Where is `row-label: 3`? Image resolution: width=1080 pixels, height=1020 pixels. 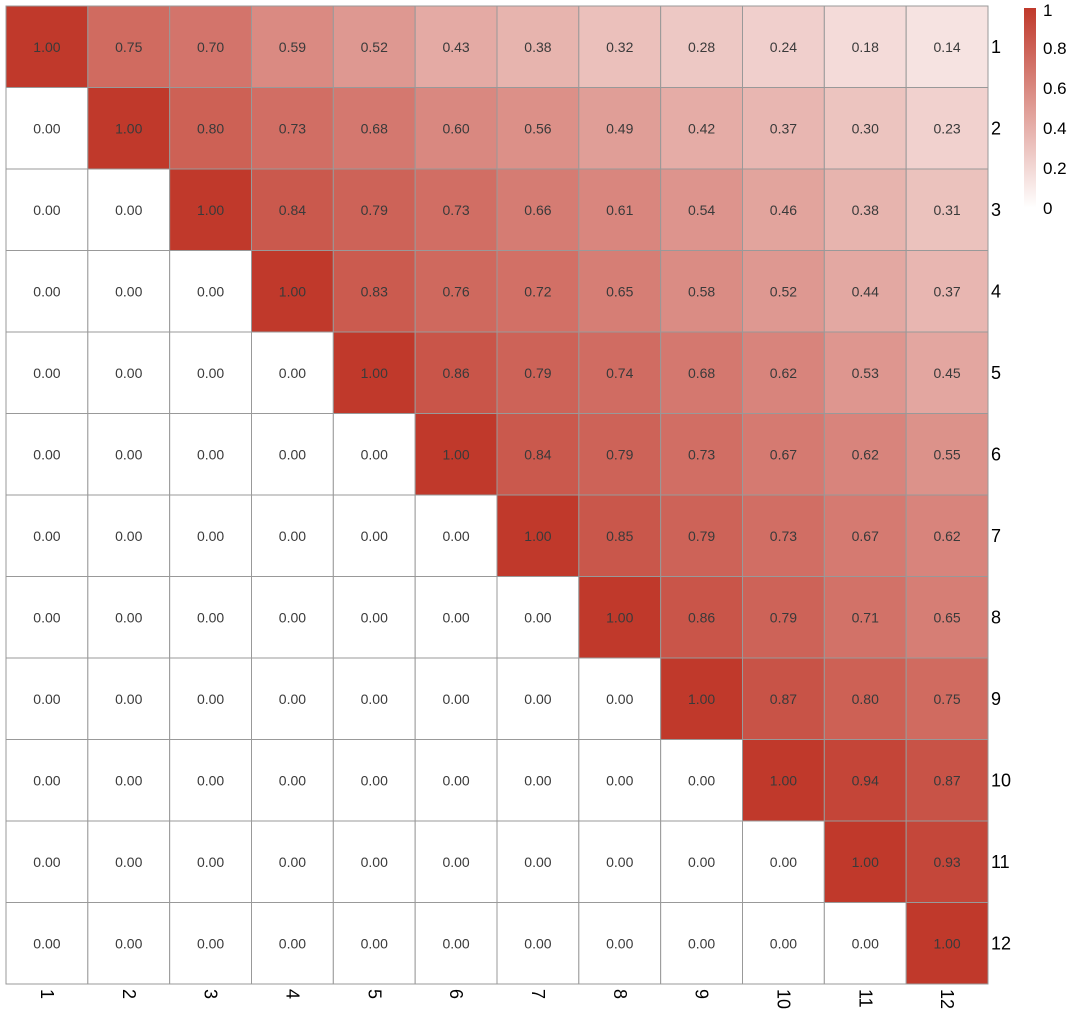 row-label: 3 is located at coordinates (996, 210).